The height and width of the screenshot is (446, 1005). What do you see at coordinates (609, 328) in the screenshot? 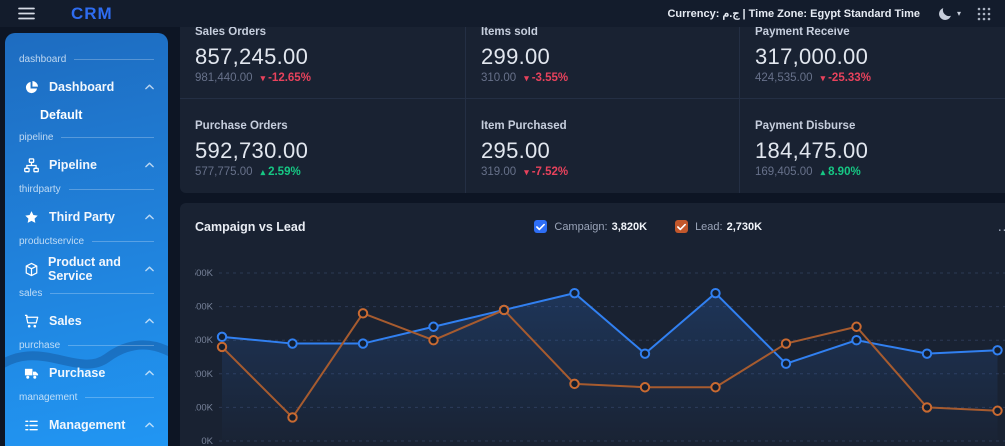
I see `campaign-line` at bounding box center [609, 328].